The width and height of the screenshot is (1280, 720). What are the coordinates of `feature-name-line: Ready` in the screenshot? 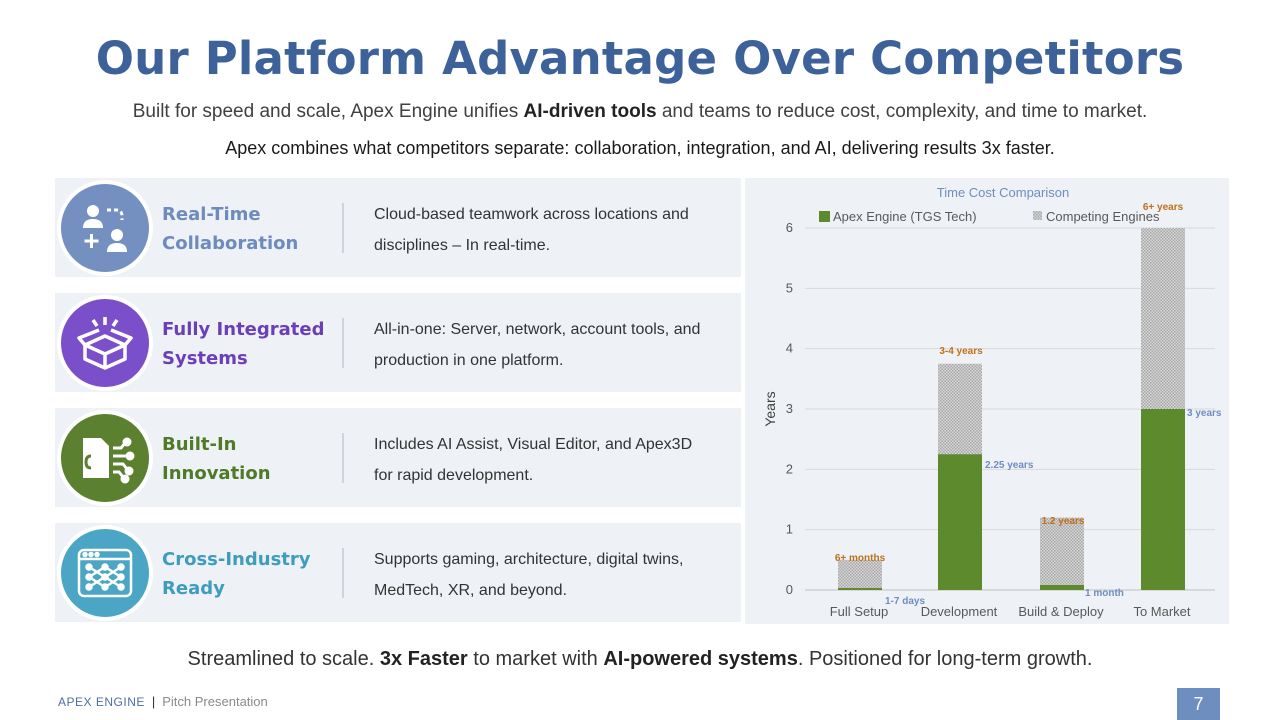 It's located at (193, 588).